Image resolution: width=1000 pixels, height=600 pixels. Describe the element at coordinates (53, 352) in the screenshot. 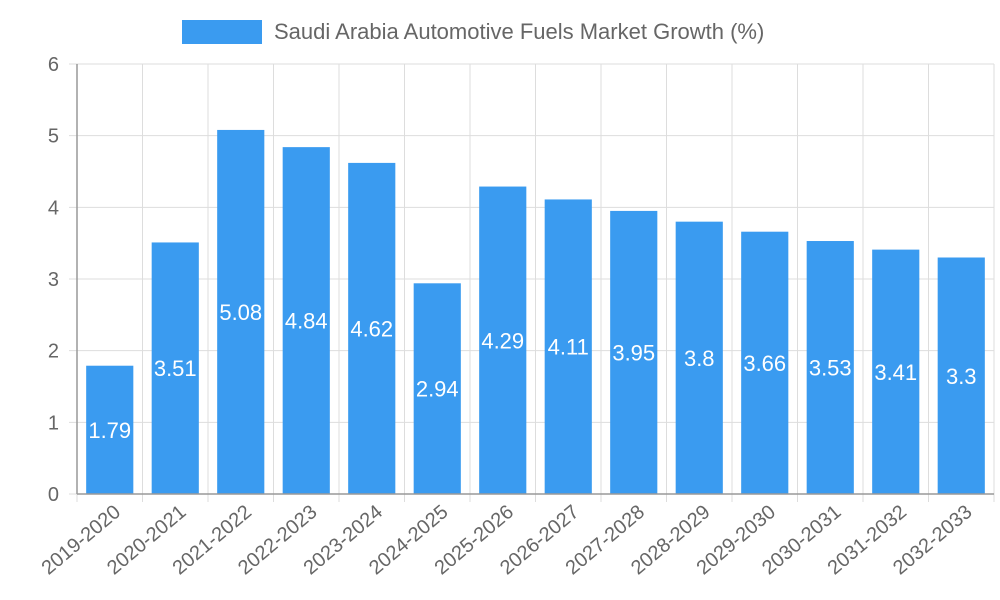

I see `y-tick-label: 2` at that location.